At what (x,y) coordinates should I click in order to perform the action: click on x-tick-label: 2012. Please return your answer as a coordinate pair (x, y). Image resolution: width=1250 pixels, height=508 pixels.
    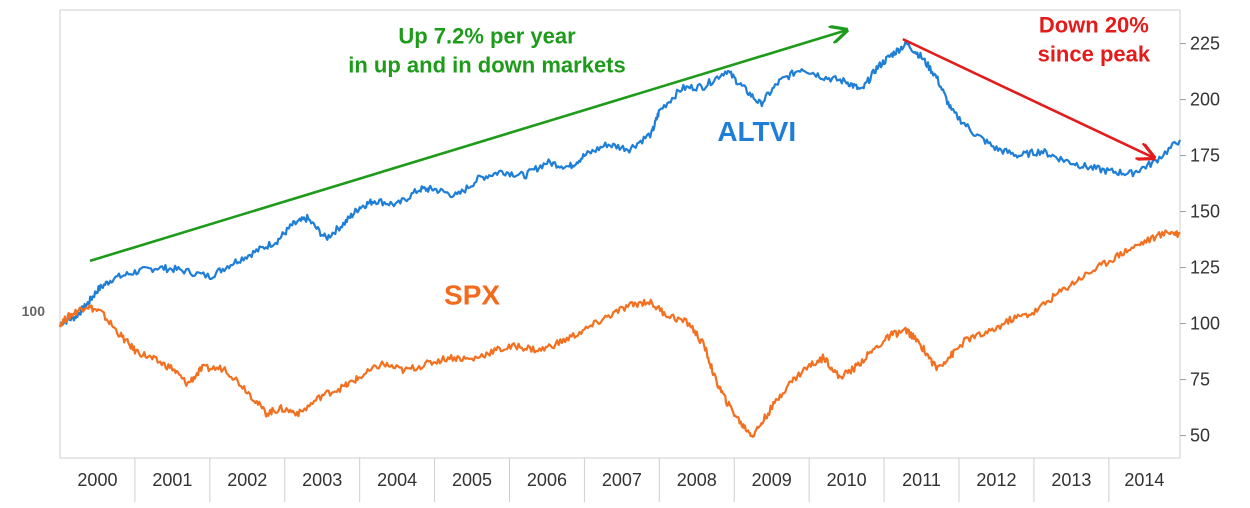
    Looking at the image, I should click on (996, 480).